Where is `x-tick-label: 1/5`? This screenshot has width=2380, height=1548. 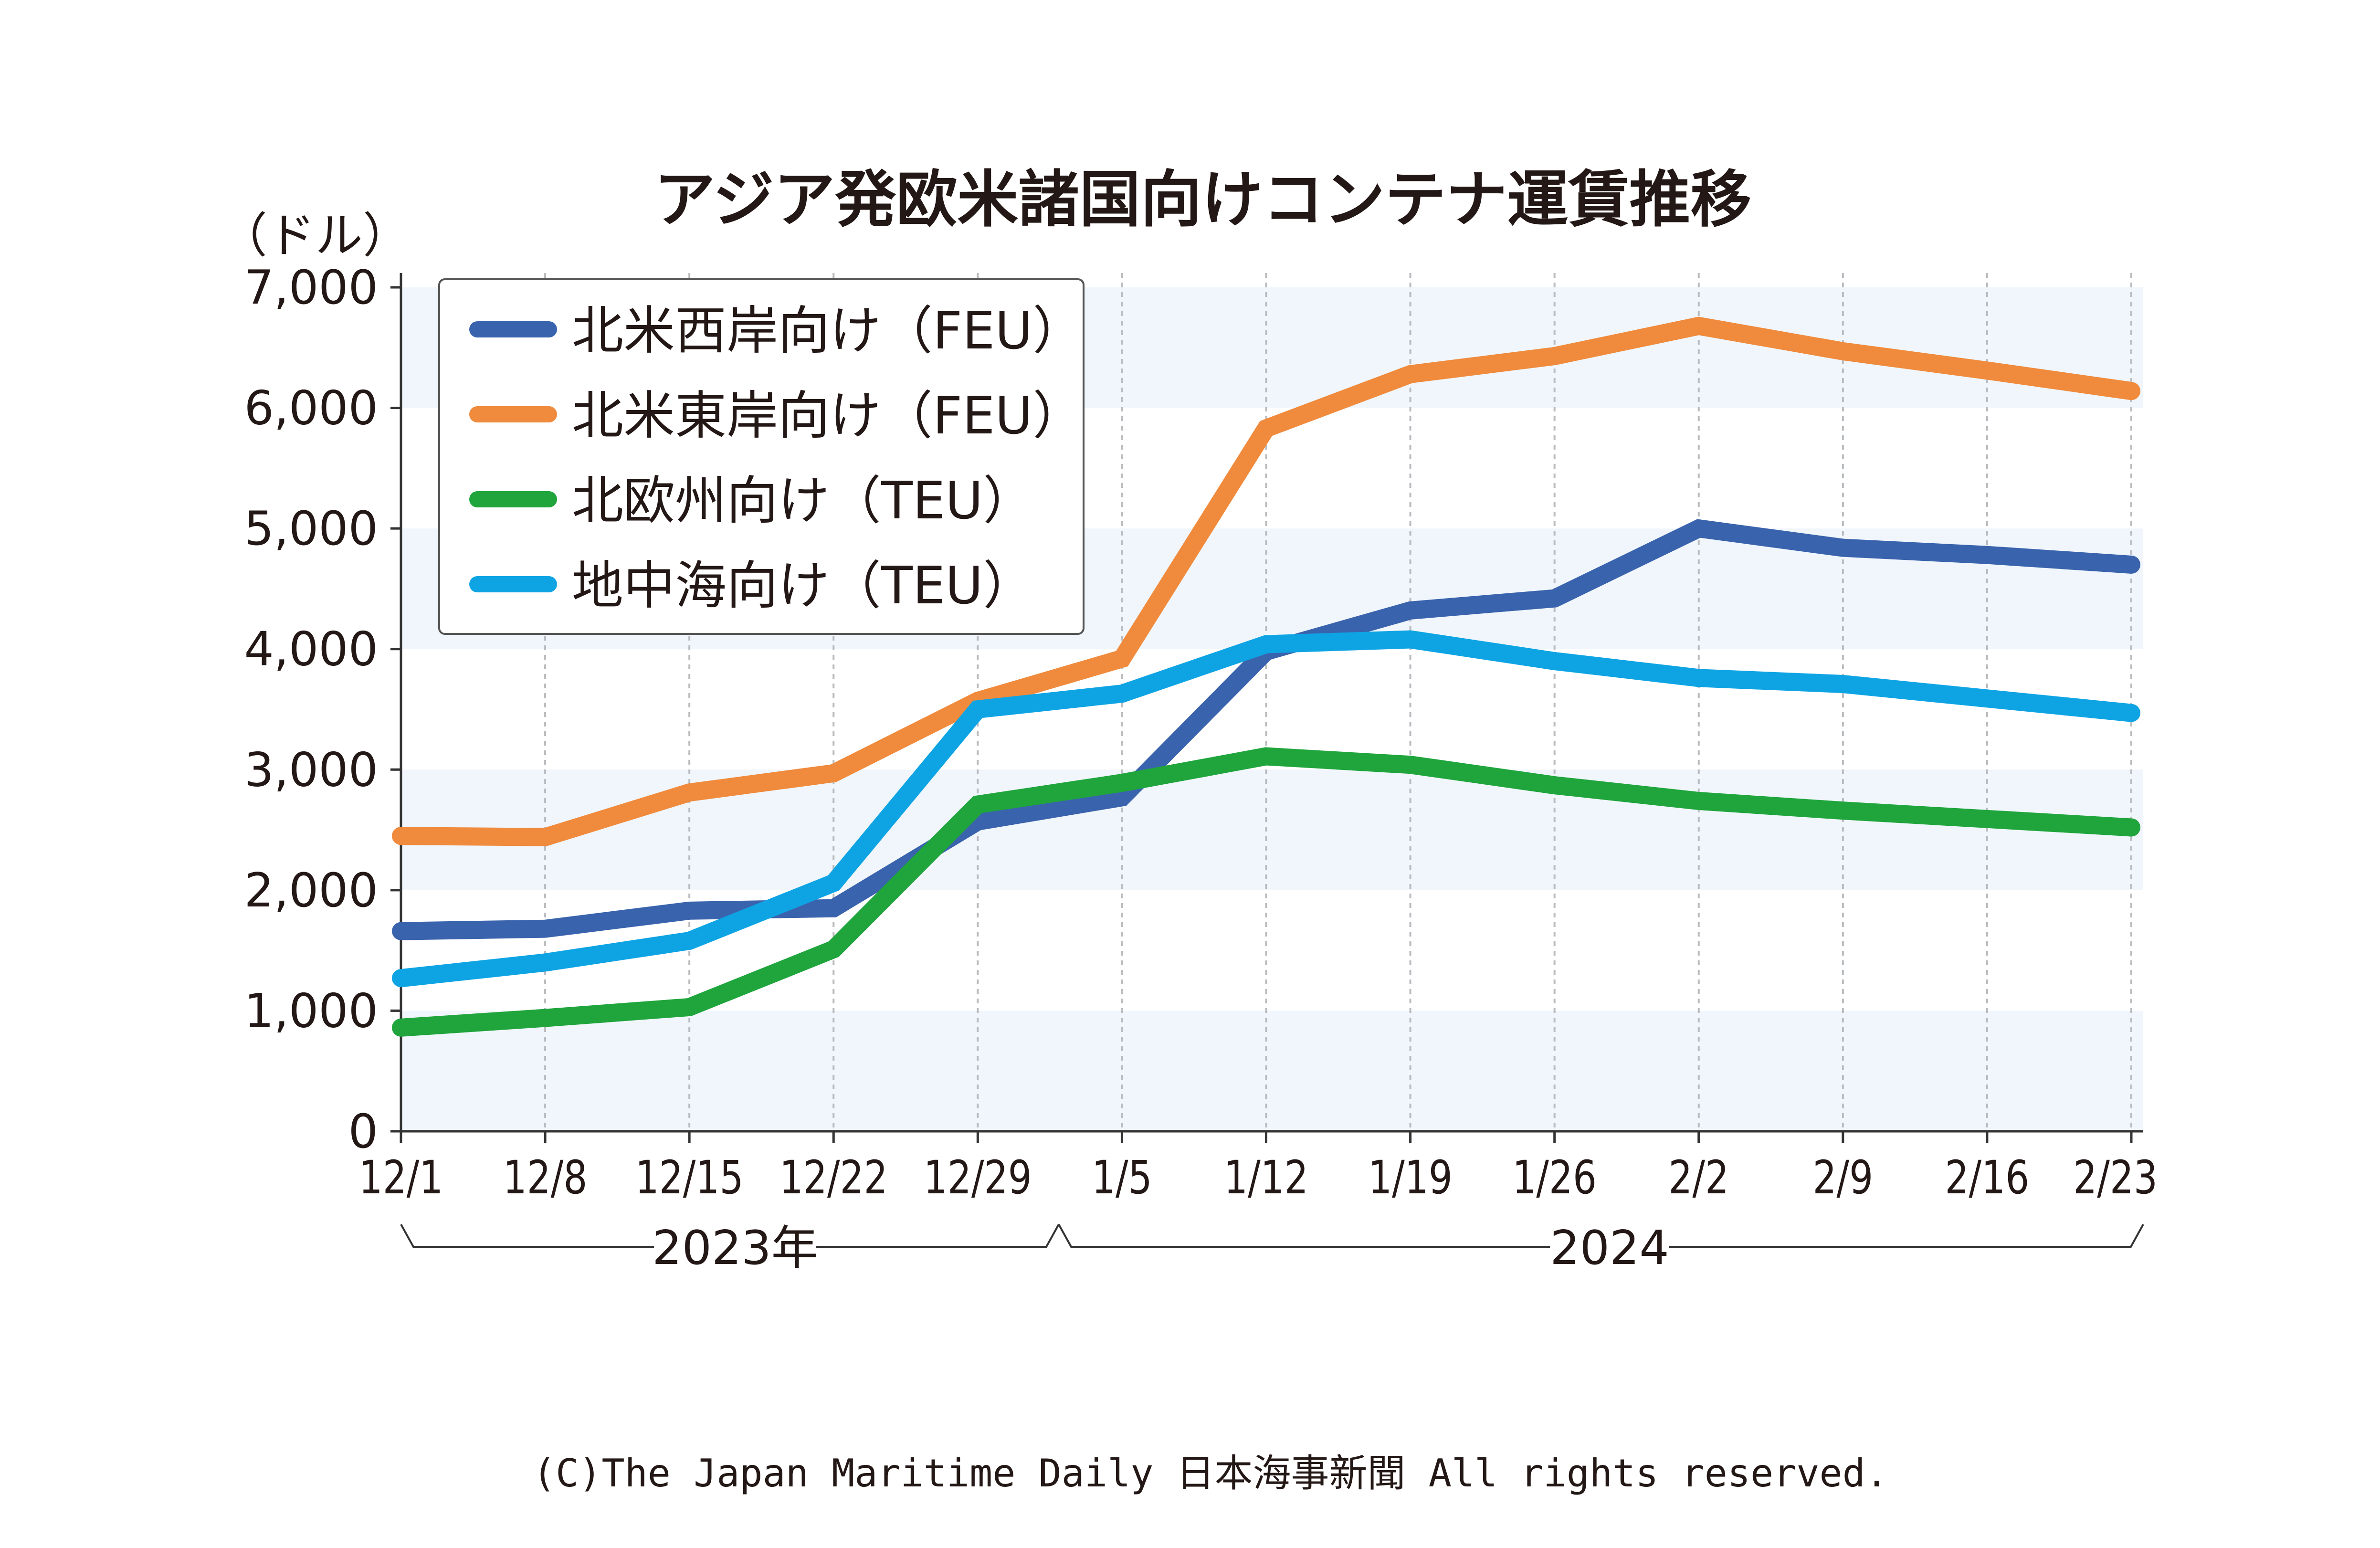 x-tick-label: 1/5 is located at coordinates (1122, 1177).